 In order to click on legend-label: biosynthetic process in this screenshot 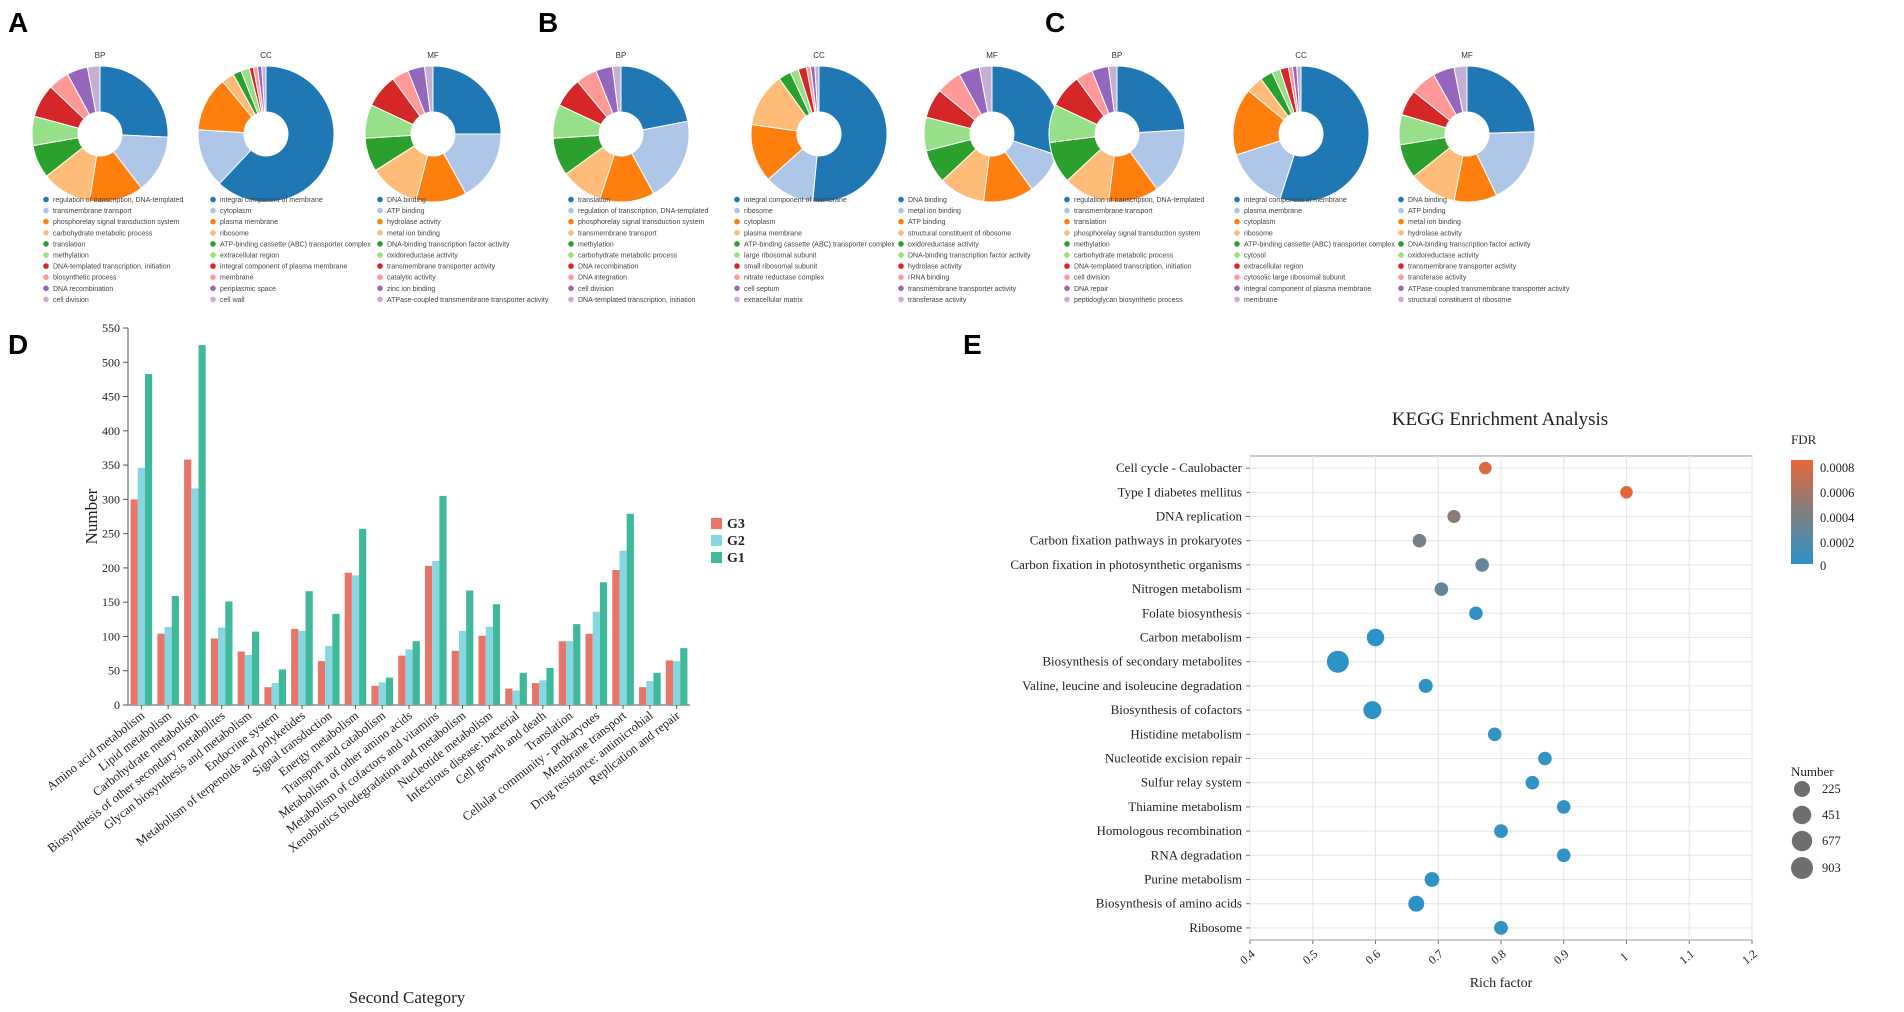, I will do `click(85, 278)`.